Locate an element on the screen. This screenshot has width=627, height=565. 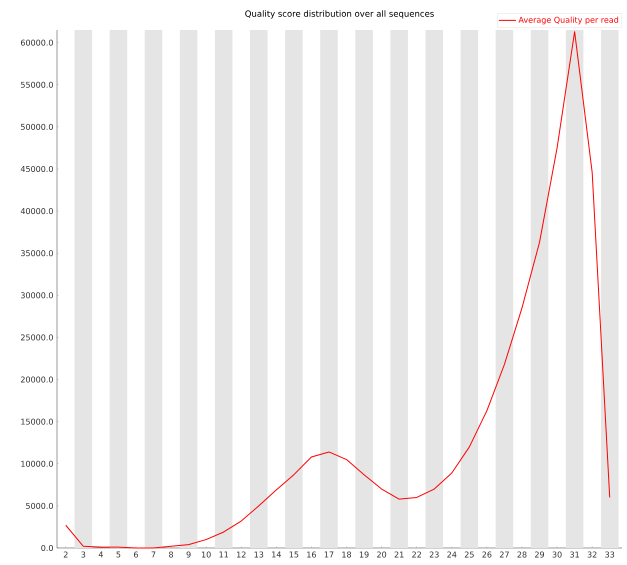
y-tick-label: 55000.0 is located at coordinates (37, 85).